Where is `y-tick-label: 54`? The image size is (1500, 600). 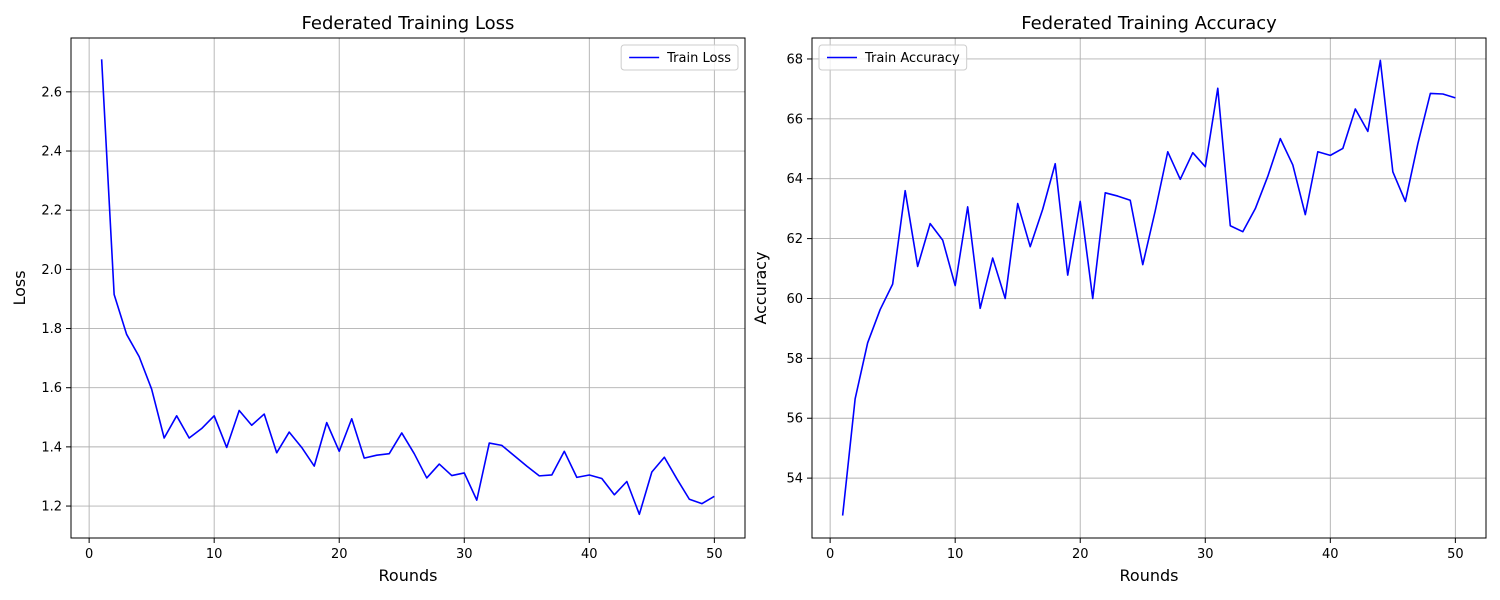
y-tick-label: 54 is located at coordinates (794, 479).